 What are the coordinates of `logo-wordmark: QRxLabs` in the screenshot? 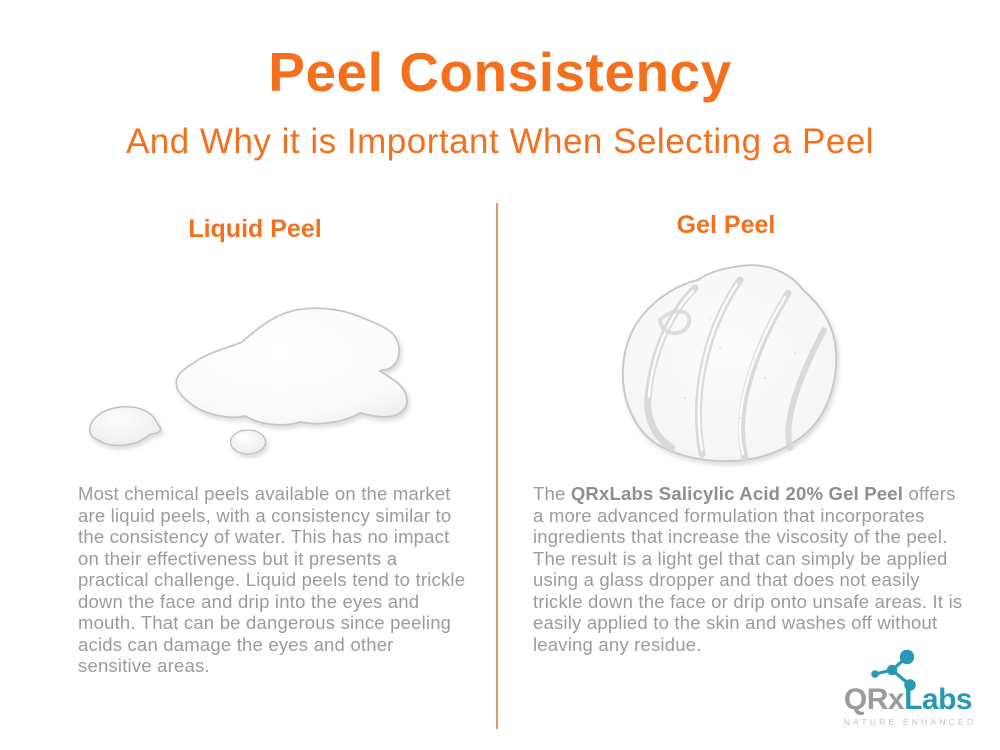 It's located at (908, 700).